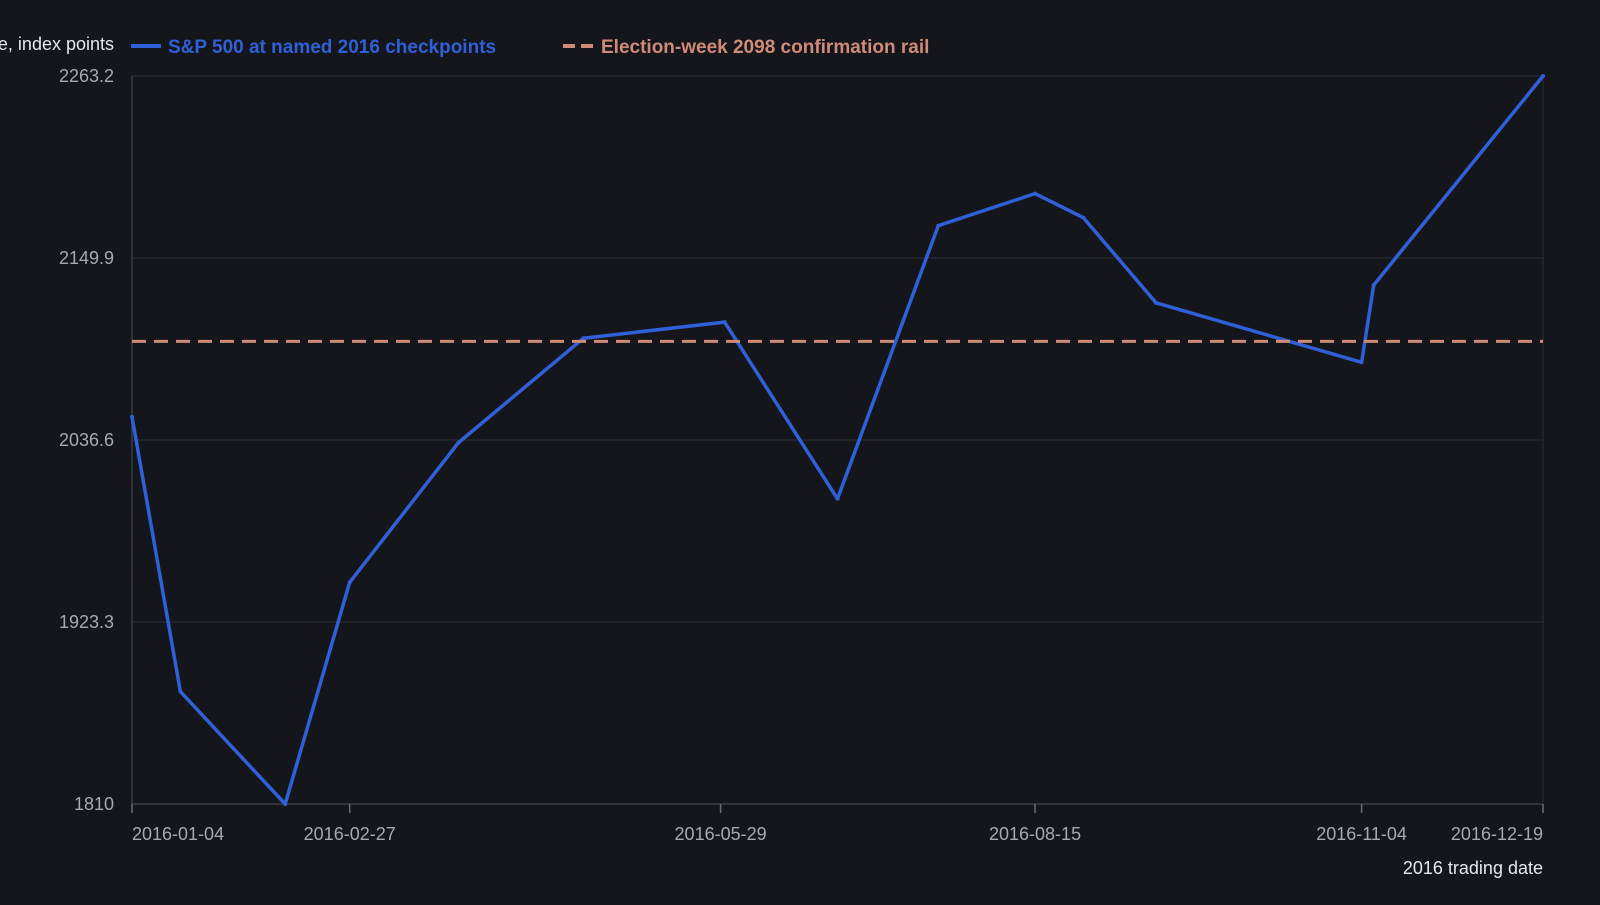 The height and width of the screenshot is (905, 1600). I want to click on x-axis-title: 2016 trading date, so click(1473, 868).